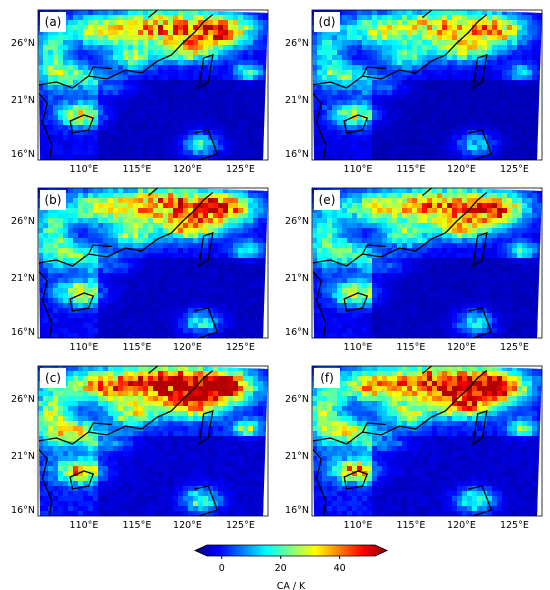 Image resolution: width=550 pixels, height=590 pixels. I want to click on colorbar-scale, so click(291, 550).